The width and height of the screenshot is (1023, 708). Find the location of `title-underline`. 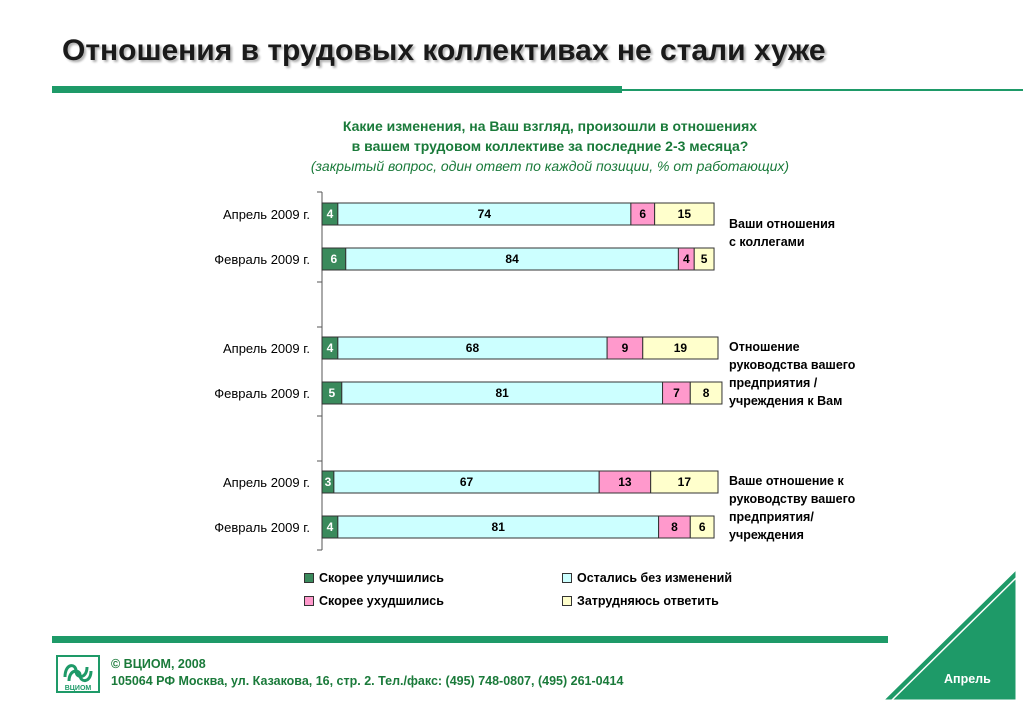

title-underline is located at coordinates (337, 89).